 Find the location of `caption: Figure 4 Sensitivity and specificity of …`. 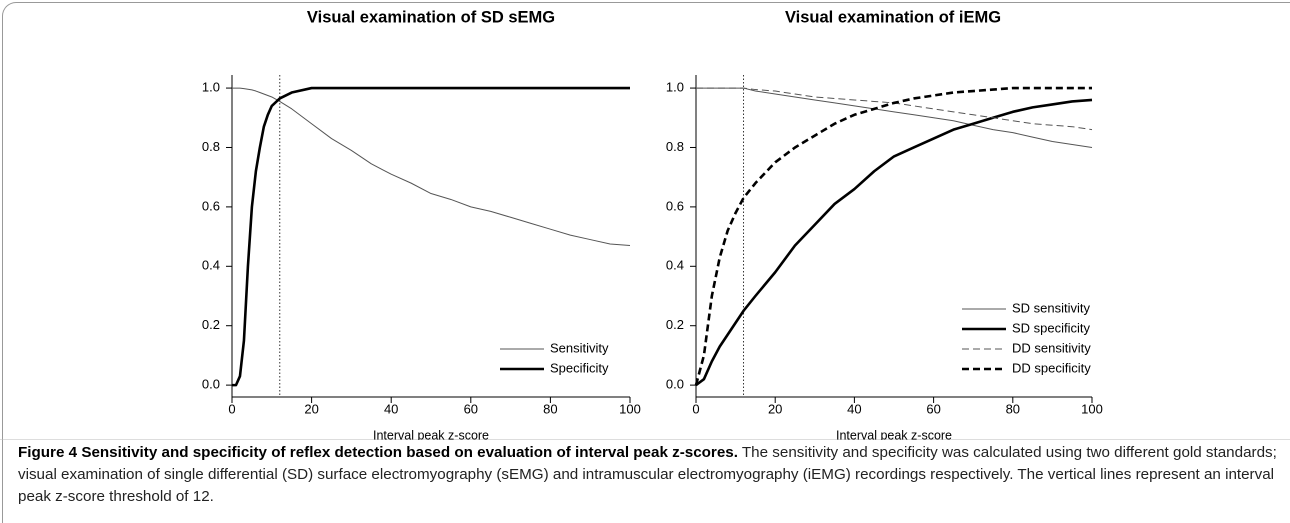

caption: Figure 4 Sensitivity and specificity of … is located at coordinates (649, 475).